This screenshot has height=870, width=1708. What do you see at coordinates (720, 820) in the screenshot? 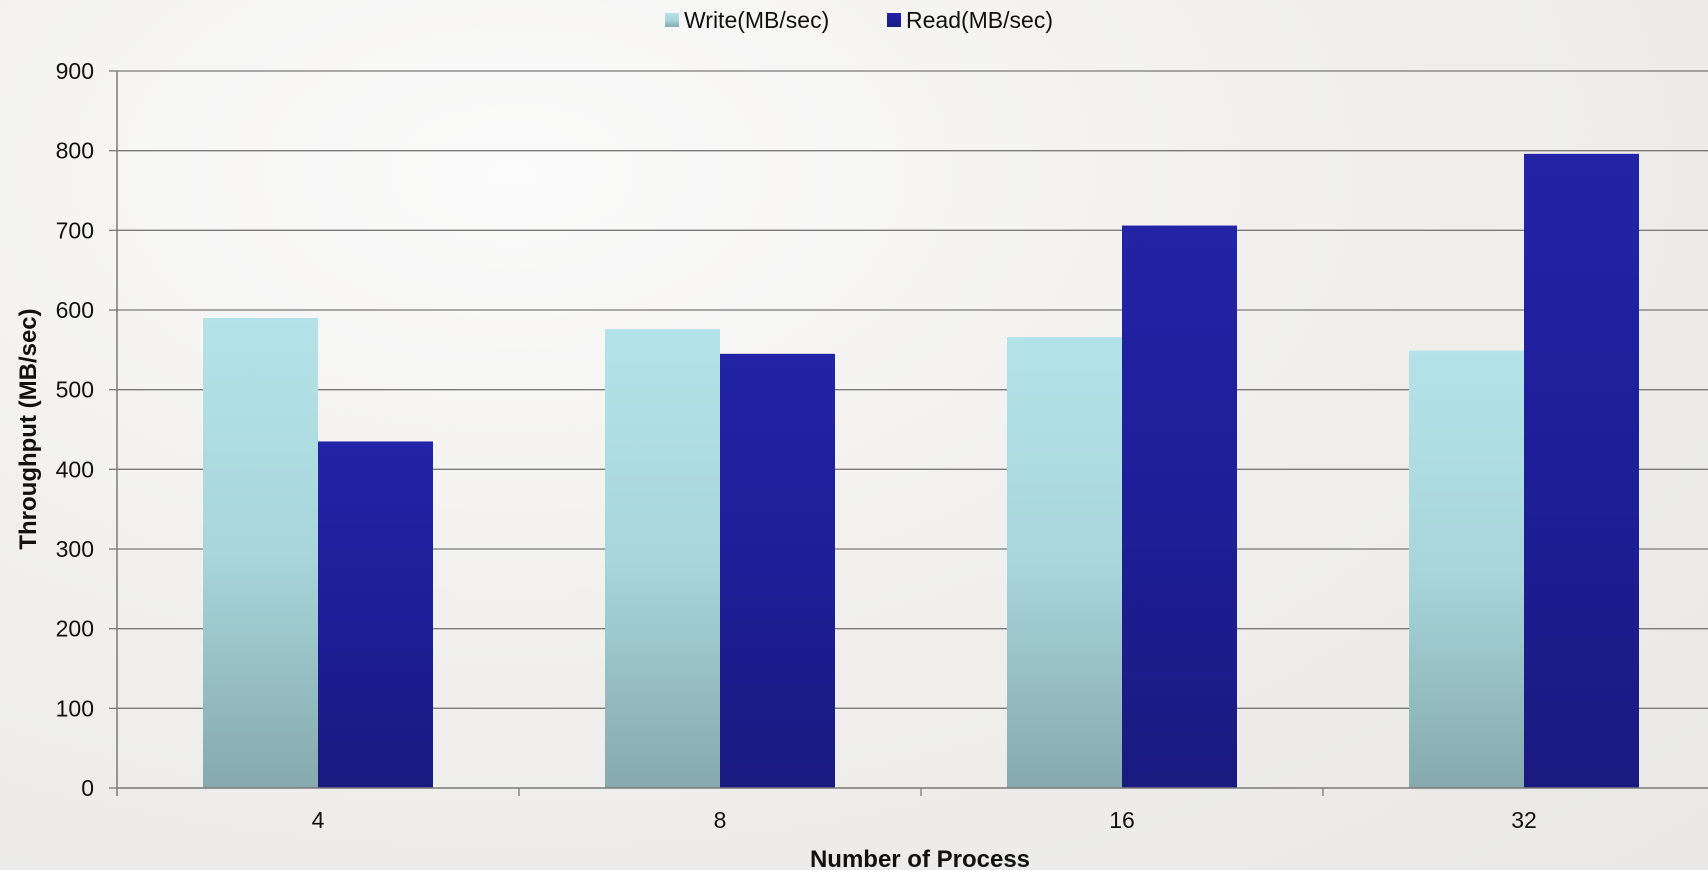
I see `x-tick-label: 8` at bounding box center [720, 820].